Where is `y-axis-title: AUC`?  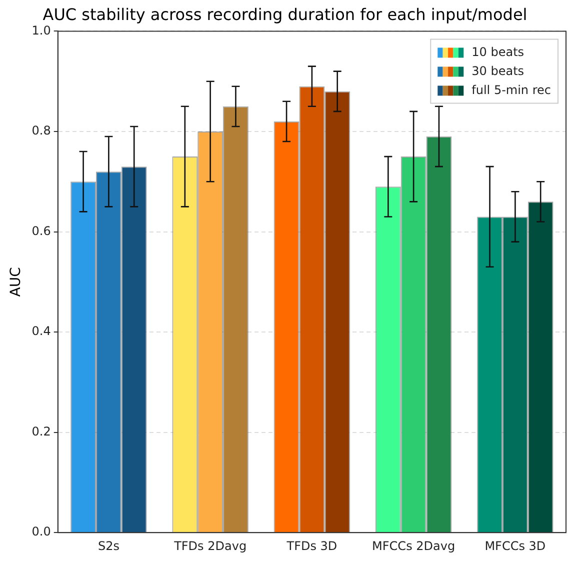
y-axis-title: AUC is located at coordinates (16, 281).